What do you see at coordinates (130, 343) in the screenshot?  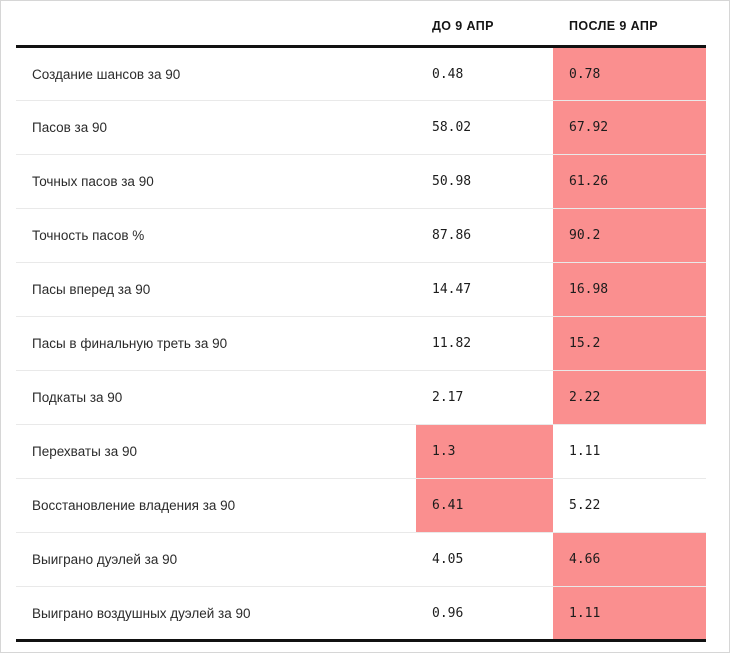 I see `metric-label: Пасы в финальную треть за 90` at bounding box center [130, 343].